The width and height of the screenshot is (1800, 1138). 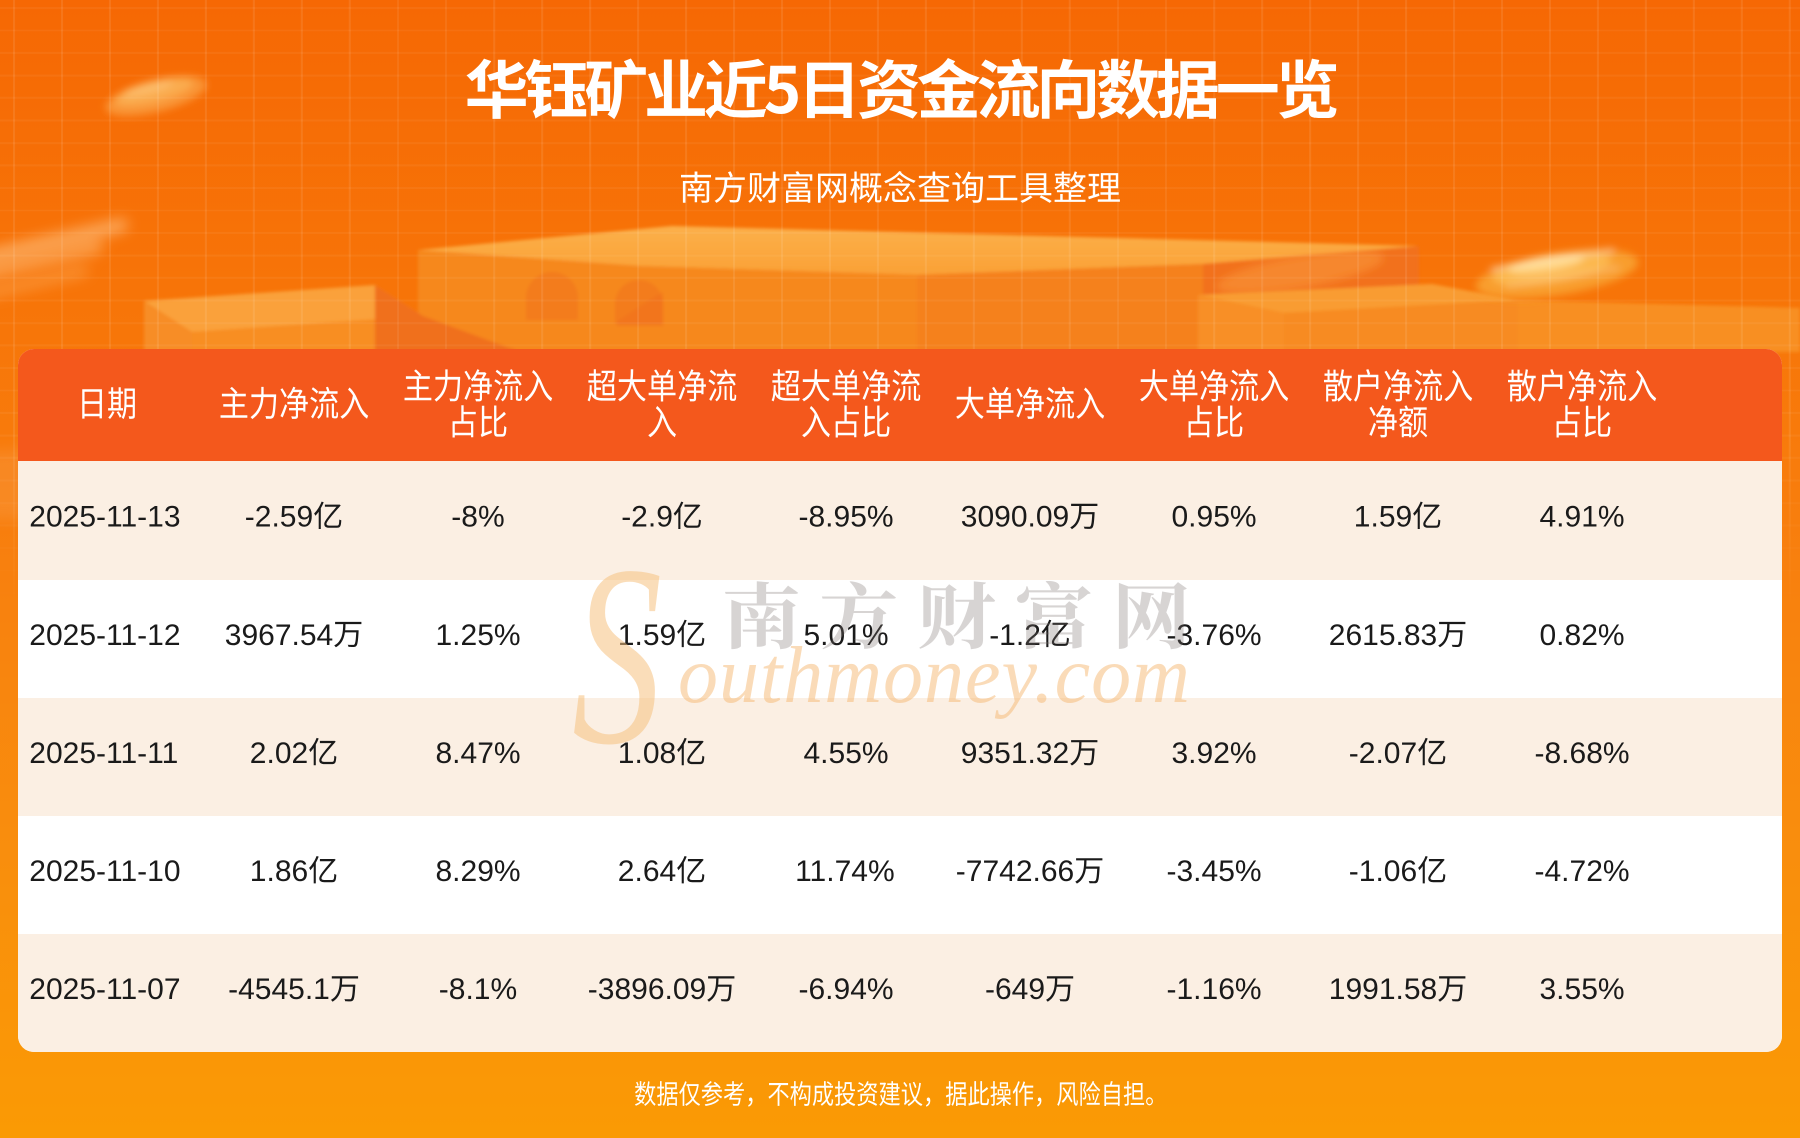 I want to click on svg-text: 8.29%, so click(x=478, y=871).